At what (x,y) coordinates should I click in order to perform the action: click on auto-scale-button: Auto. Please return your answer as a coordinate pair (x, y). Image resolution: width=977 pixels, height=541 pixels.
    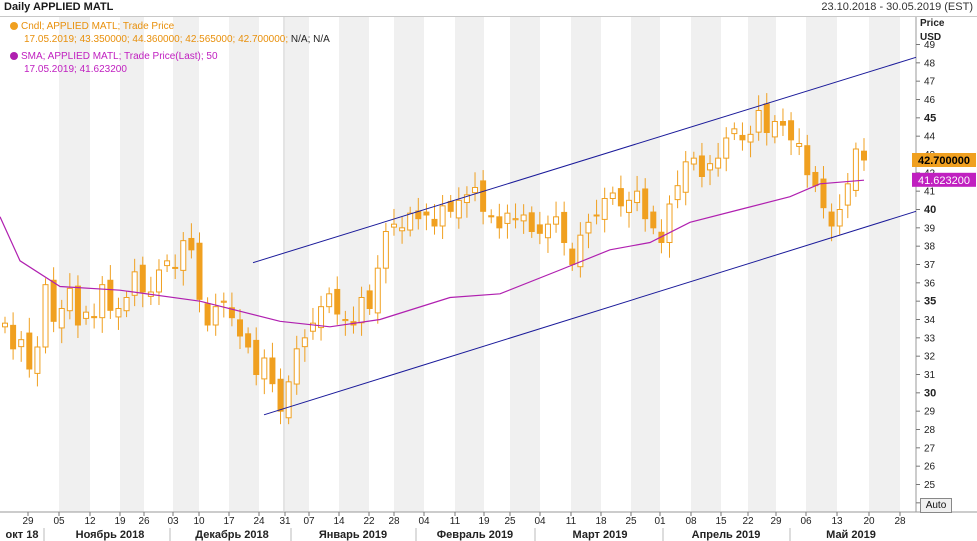
    Looking at the image, I should click on (936, 505).